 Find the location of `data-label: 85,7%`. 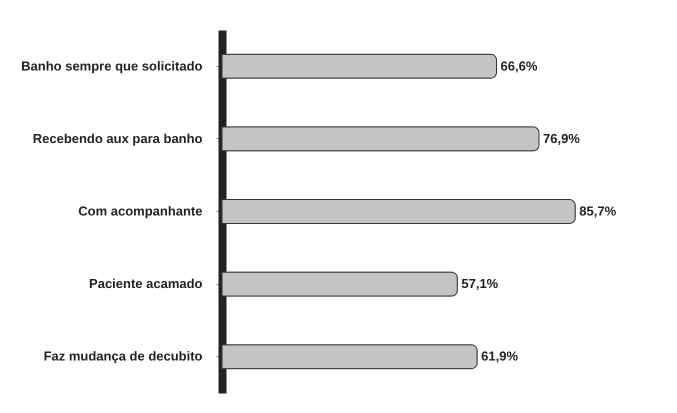

data-label: 85,7% is located at coordinates (598, 211).